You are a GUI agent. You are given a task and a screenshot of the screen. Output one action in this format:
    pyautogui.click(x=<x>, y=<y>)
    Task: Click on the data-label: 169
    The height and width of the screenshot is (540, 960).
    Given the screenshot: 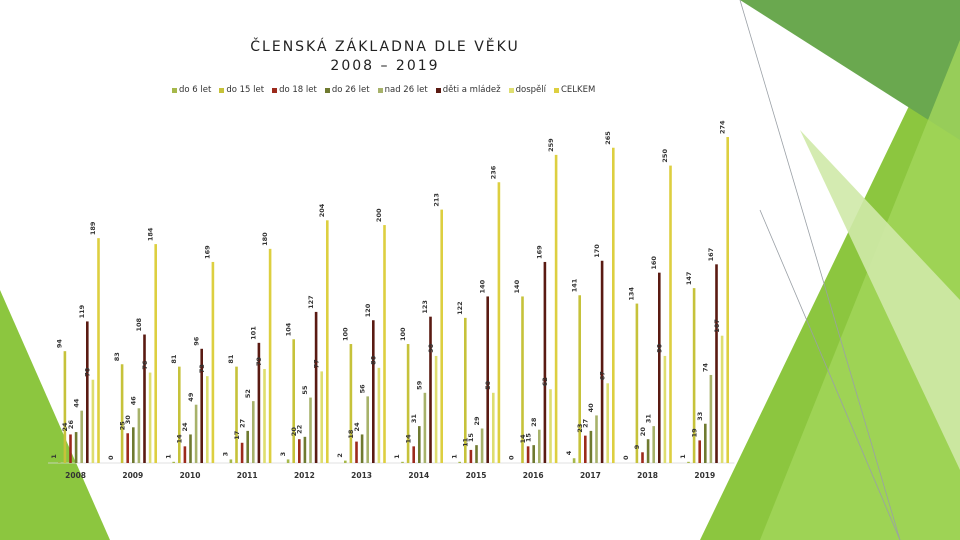 What is the action you would take?
    pyautogui.click(x=540, y=252)
    